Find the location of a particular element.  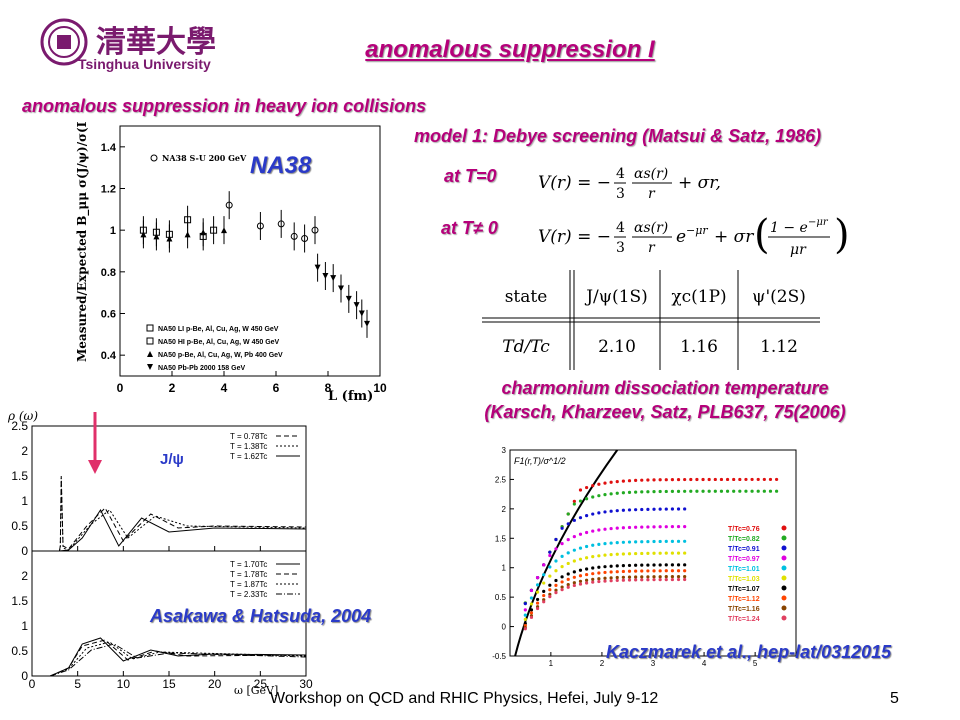

table-cell-psiprime-value: 1.12 is located at coordinates (779, 347).